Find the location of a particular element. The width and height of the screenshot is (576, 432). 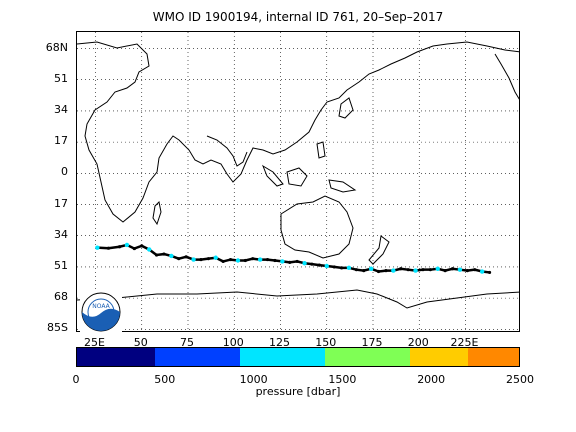

lon-tick-label: 50 is located at coordinates (140, 342).